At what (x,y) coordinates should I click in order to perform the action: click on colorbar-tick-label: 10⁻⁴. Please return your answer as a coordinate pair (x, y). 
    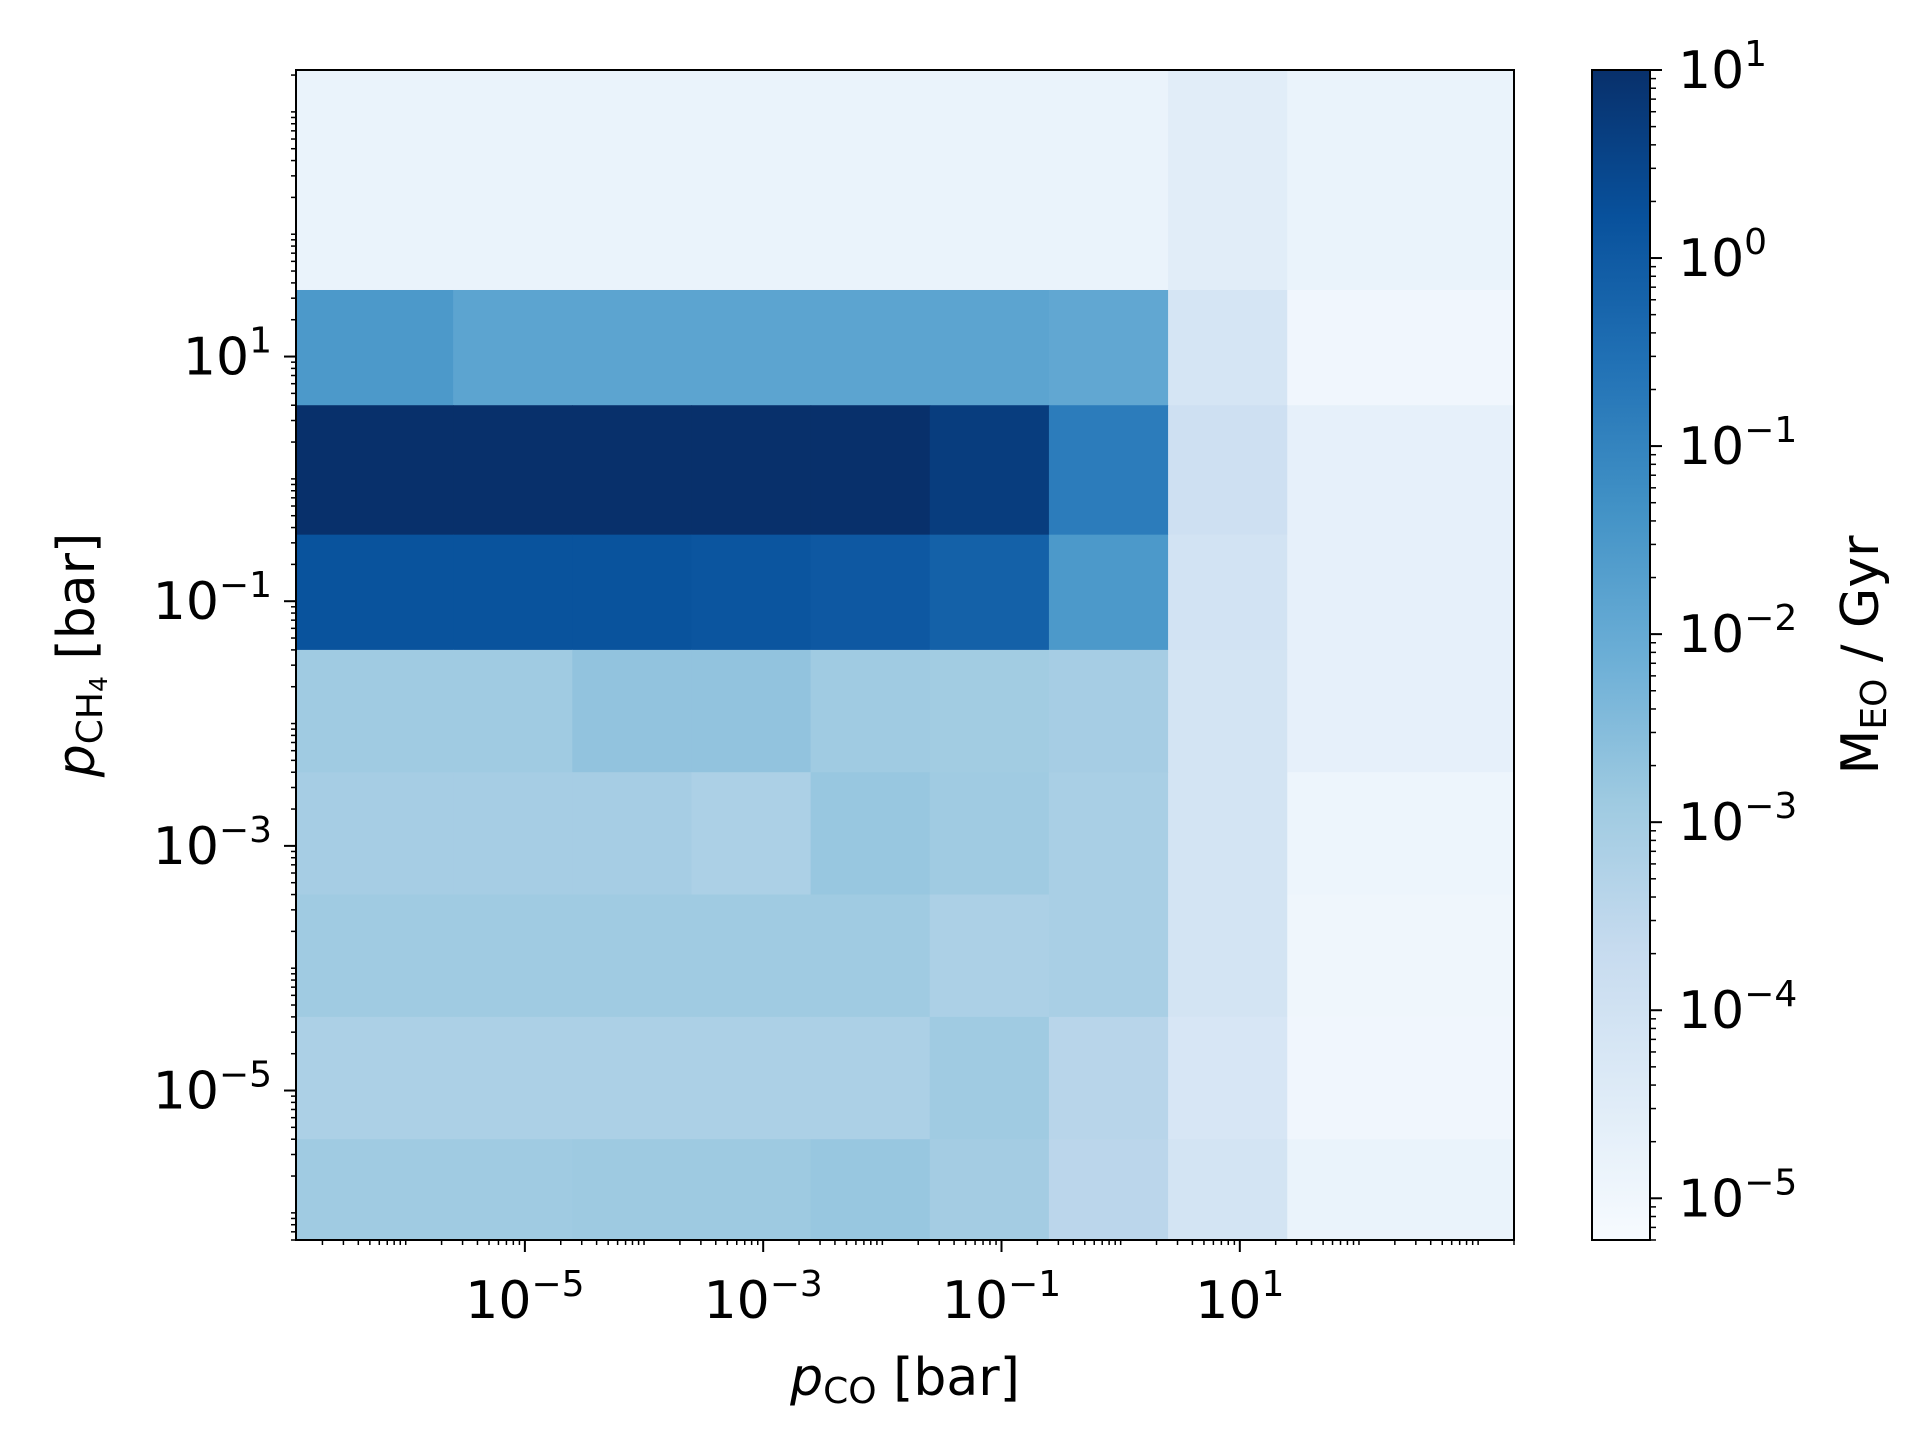
    Looking at the image, I should click on (1737, 1007).